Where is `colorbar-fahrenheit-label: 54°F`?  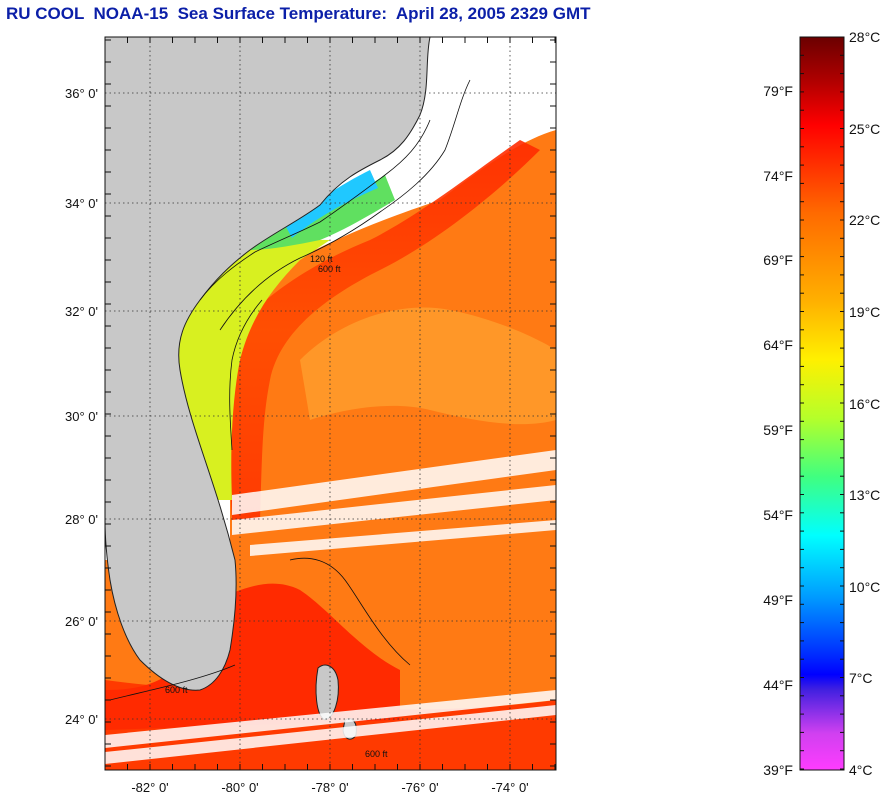 colorbar-fahrenheit-label: 54°F is located at coordinates (778, 515).